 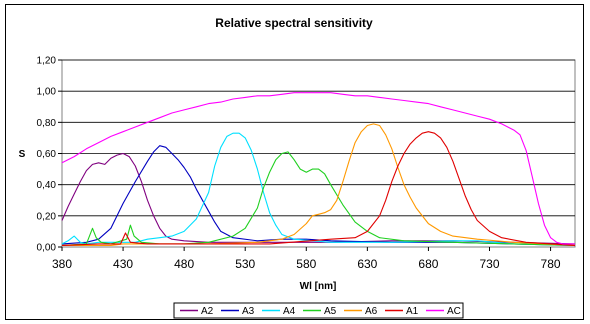 What do you see at coordinates (248, 311) in the screenshot?
I see `legend-label: A3` at bounding box center [248, 311].